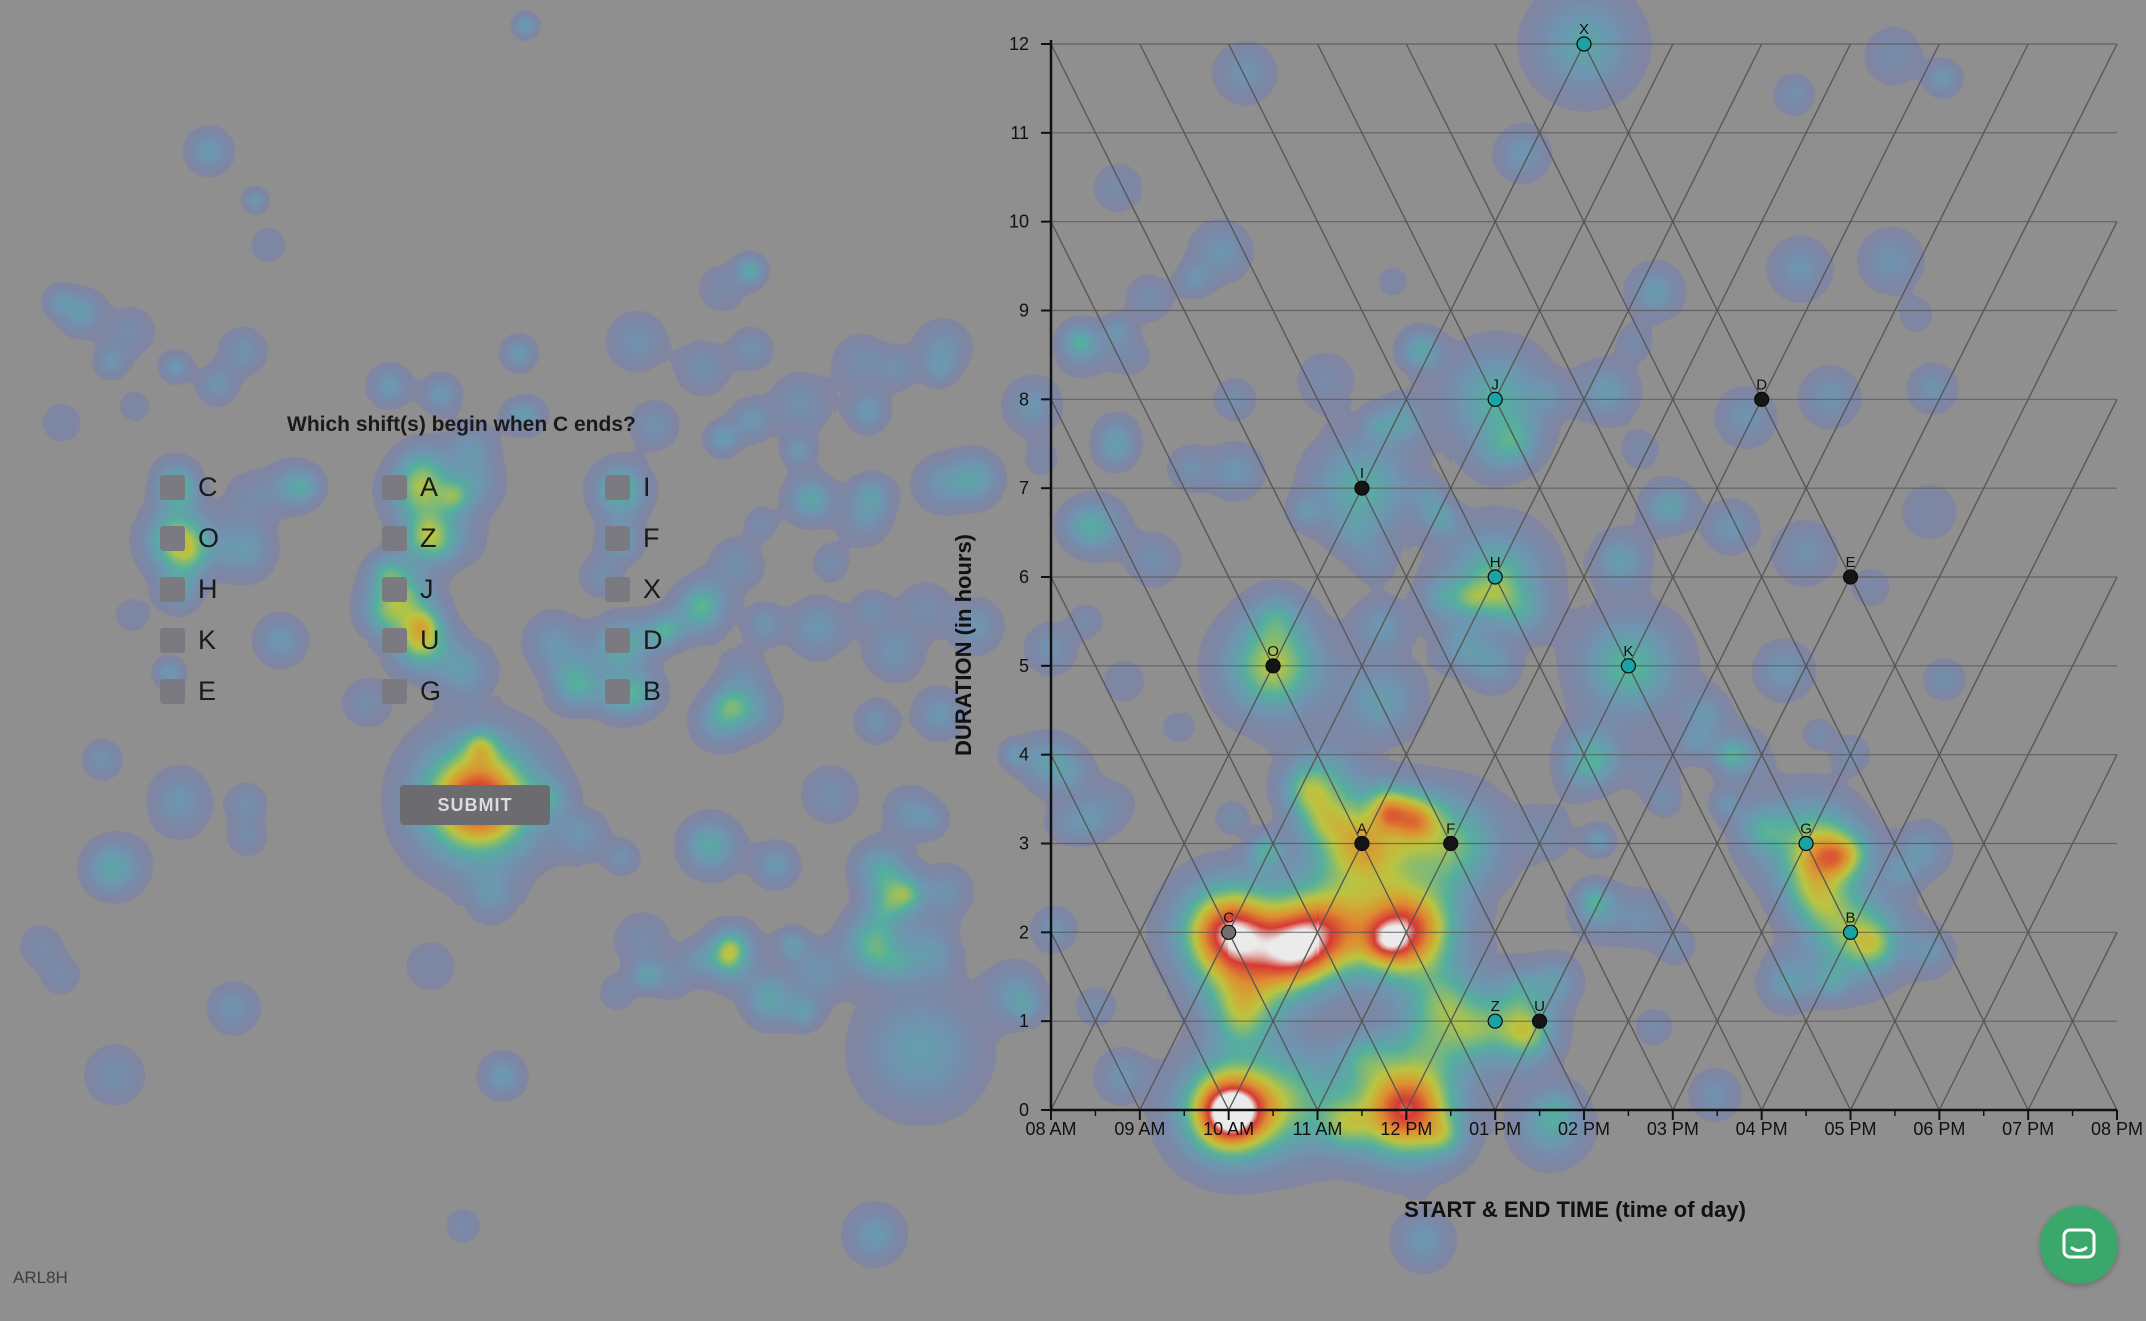  What do you see at coordinates (1139, 1129) in the screenshot?
I see `x-tick-label: 09 AM` at bounding box center [1139, 1129].